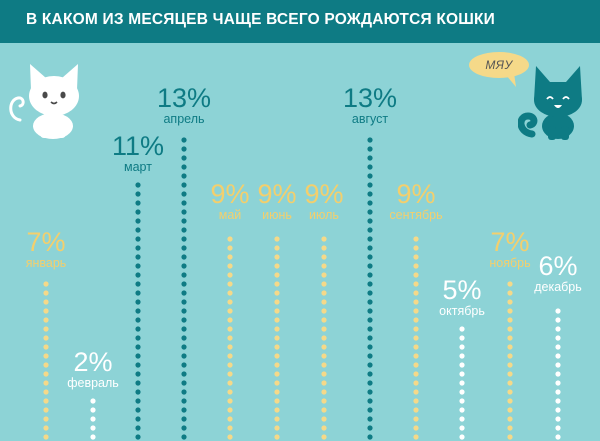 The width and height of the screenshot is (600, 441). Describe the element at coordinates (46, 263) in the screenshot. I see `month-label: январь` at that location.